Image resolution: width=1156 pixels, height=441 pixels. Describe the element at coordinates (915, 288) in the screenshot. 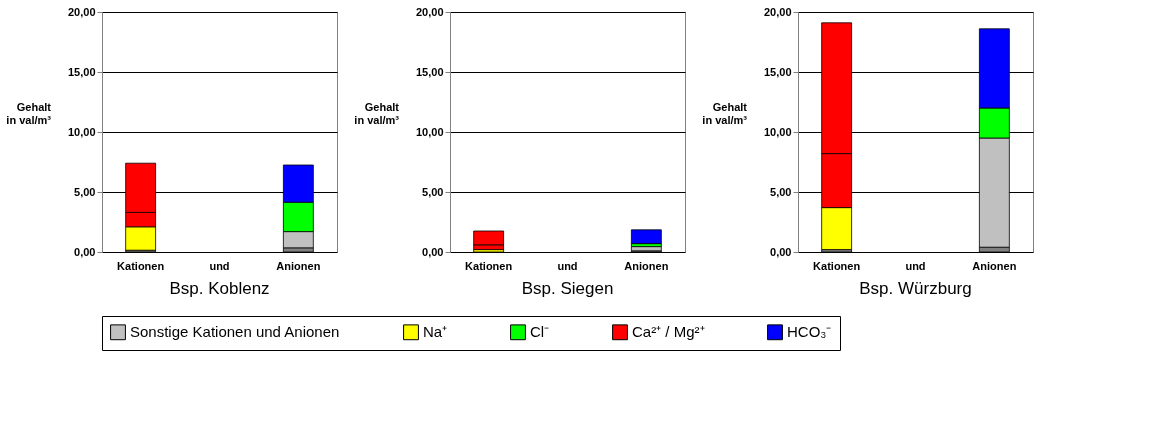

I see `text: Bsp. Würzburg` at that location.